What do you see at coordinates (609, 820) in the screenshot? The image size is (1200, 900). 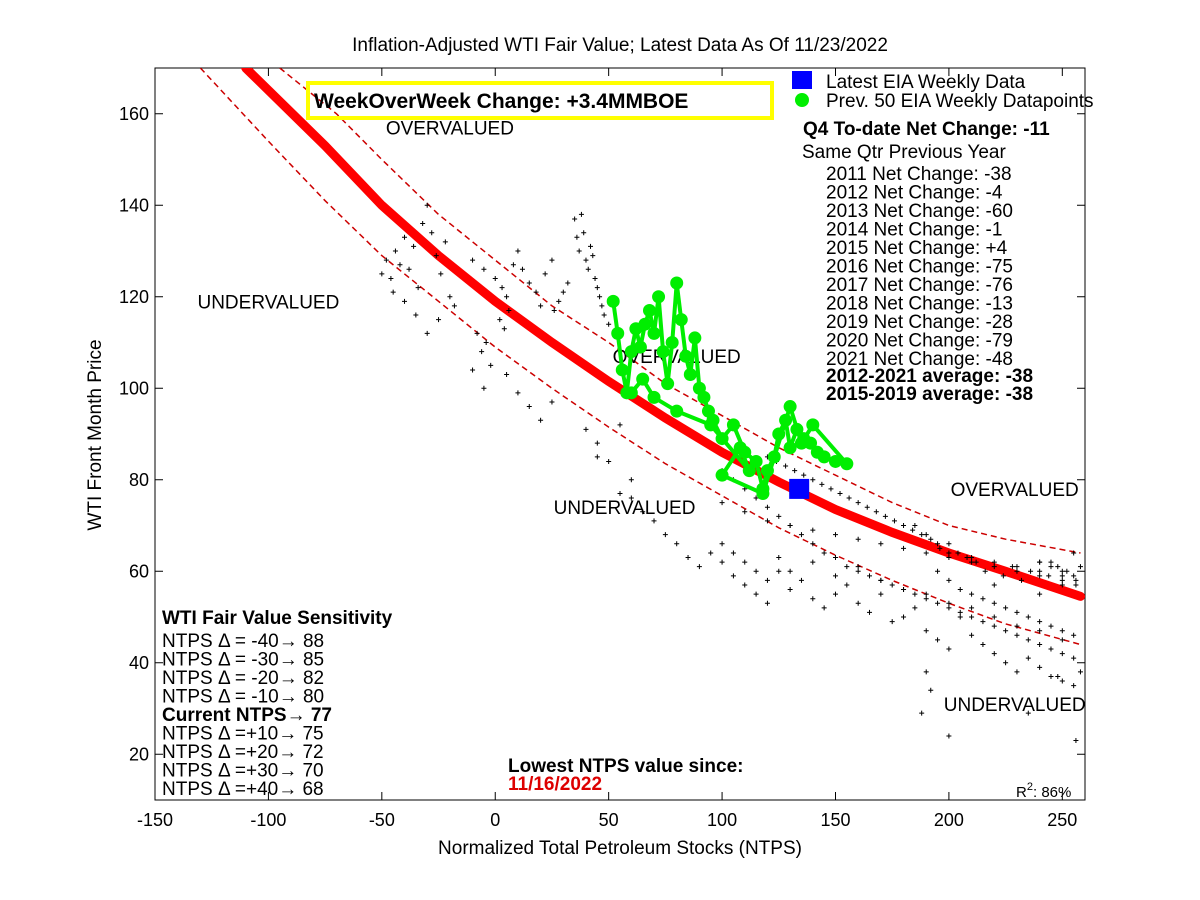 I see `x-tick-label: 50` at bounding box center [609, 820].